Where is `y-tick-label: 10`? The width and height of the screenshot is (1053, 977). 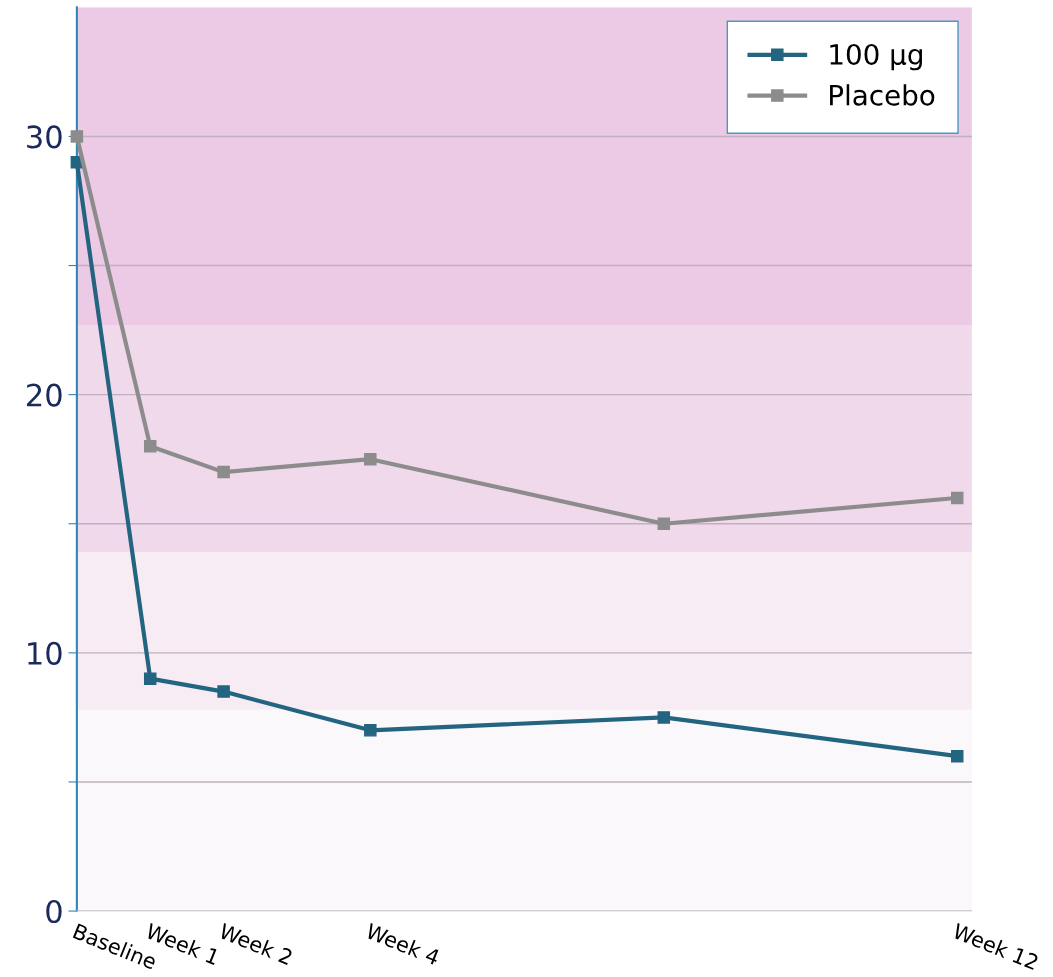
y-tick-label: 10 is located at coordinates (45, 653).